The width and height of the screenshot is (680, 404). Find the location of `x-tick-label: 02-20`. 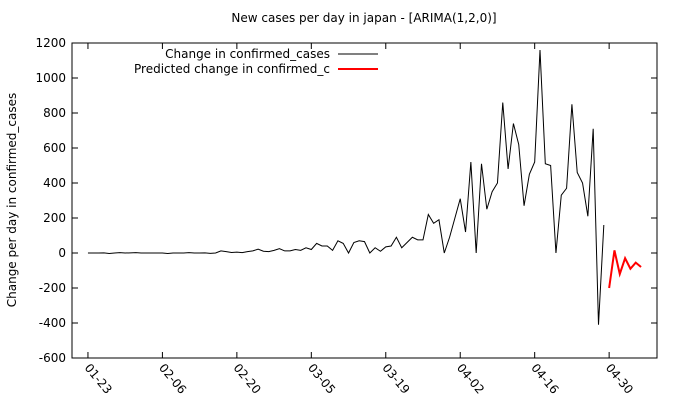

x-tick-label: 02-20 is located at coordinates (247, 379).